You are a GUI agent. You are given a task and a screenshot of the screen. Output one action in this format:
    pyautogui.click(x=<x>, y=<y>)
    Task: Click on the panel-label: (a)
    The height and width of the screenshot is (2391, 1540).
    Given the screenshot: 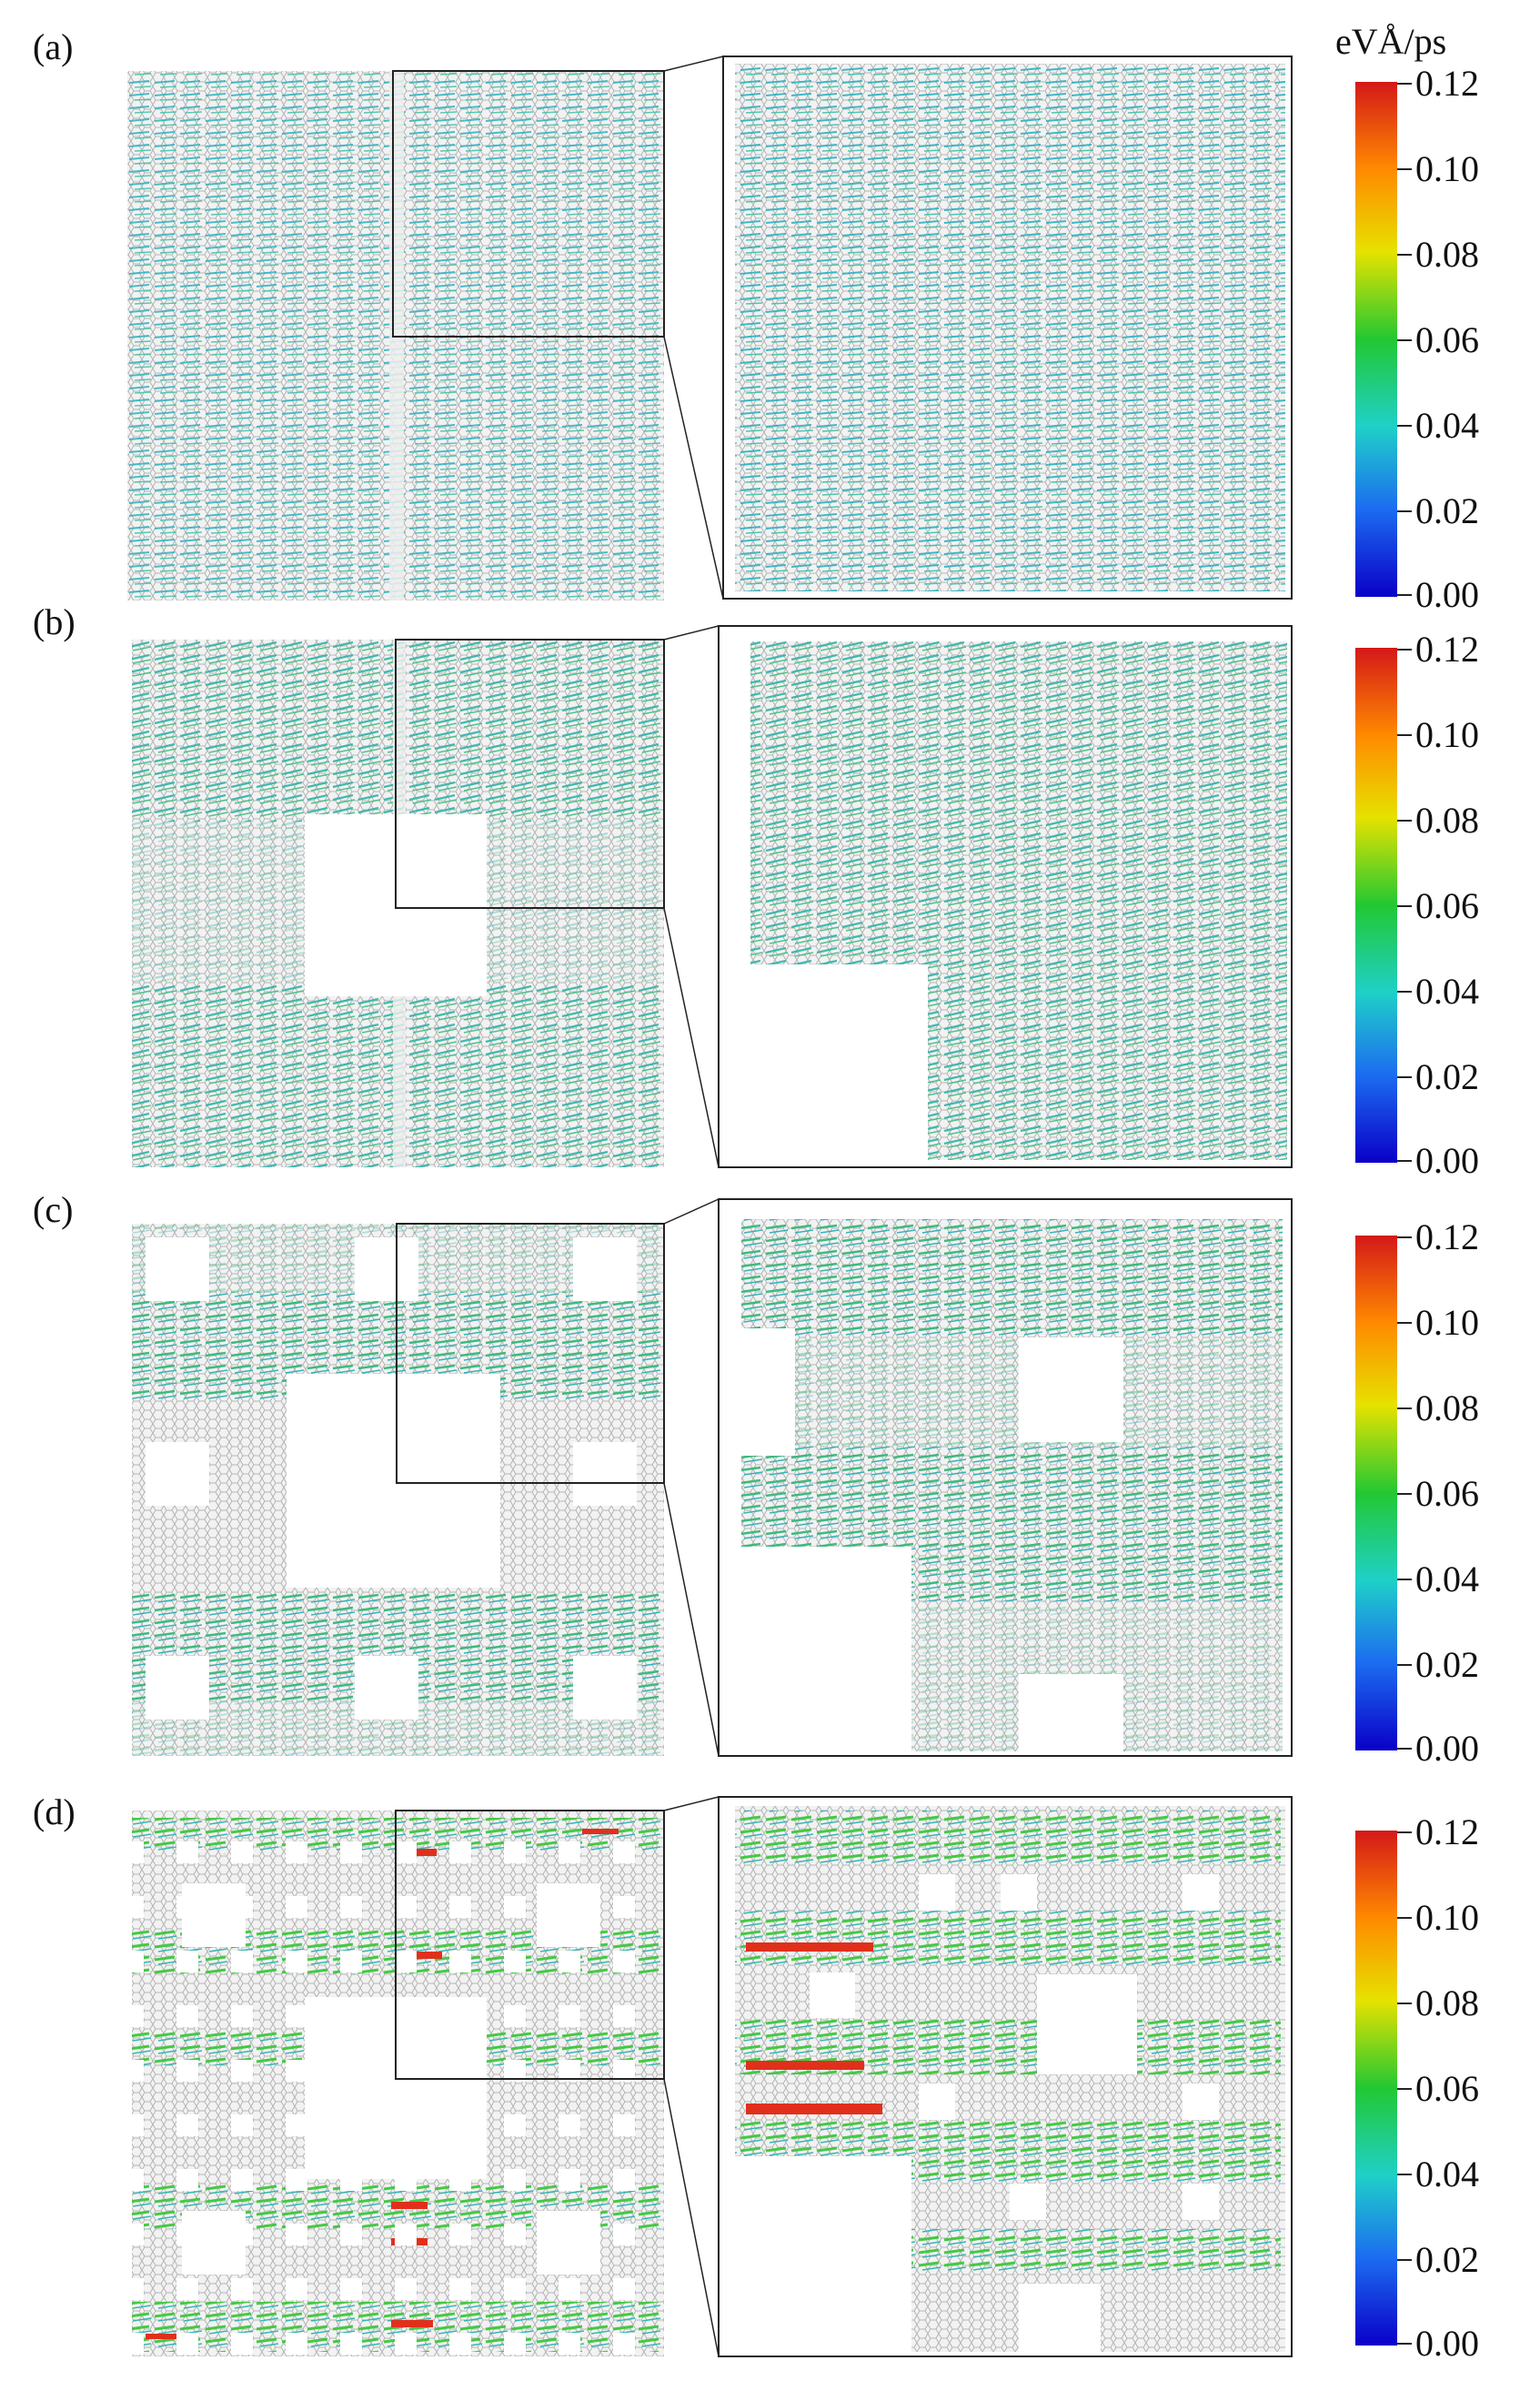 What is the action you would take?
    pyautogui.click(x=53, y=46)
    